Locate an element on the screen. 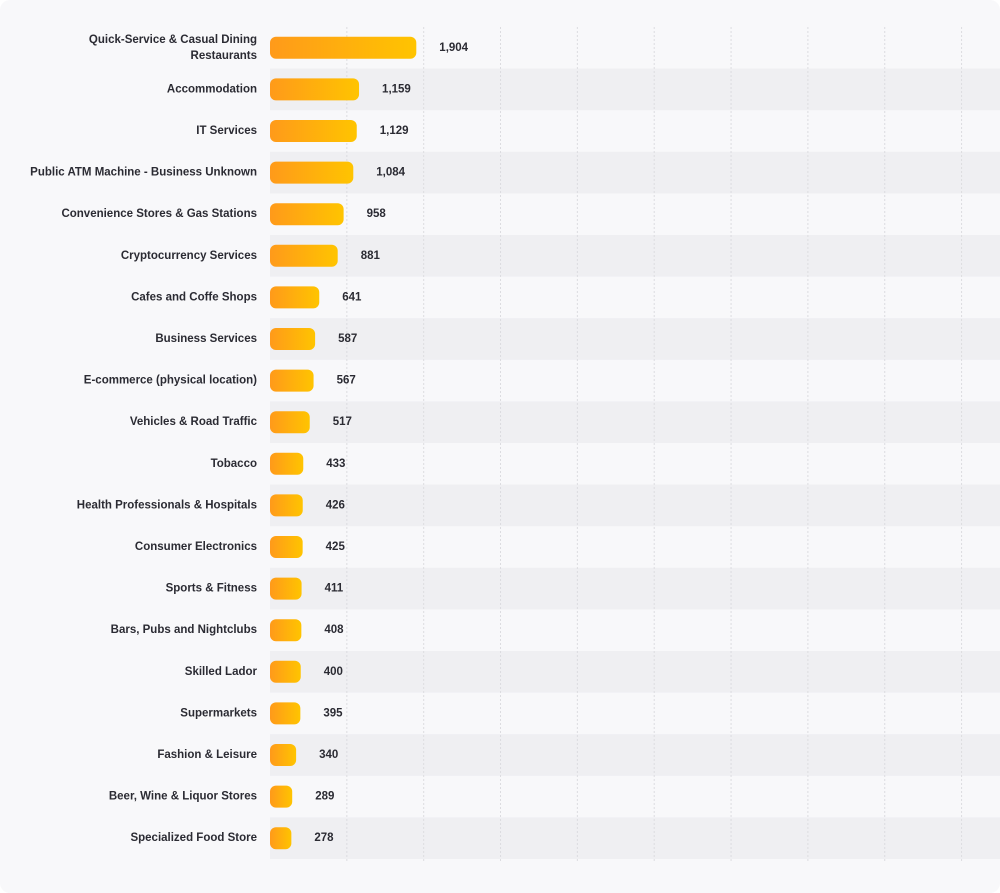  value-label: 426 is located at coordinates (335, 505).